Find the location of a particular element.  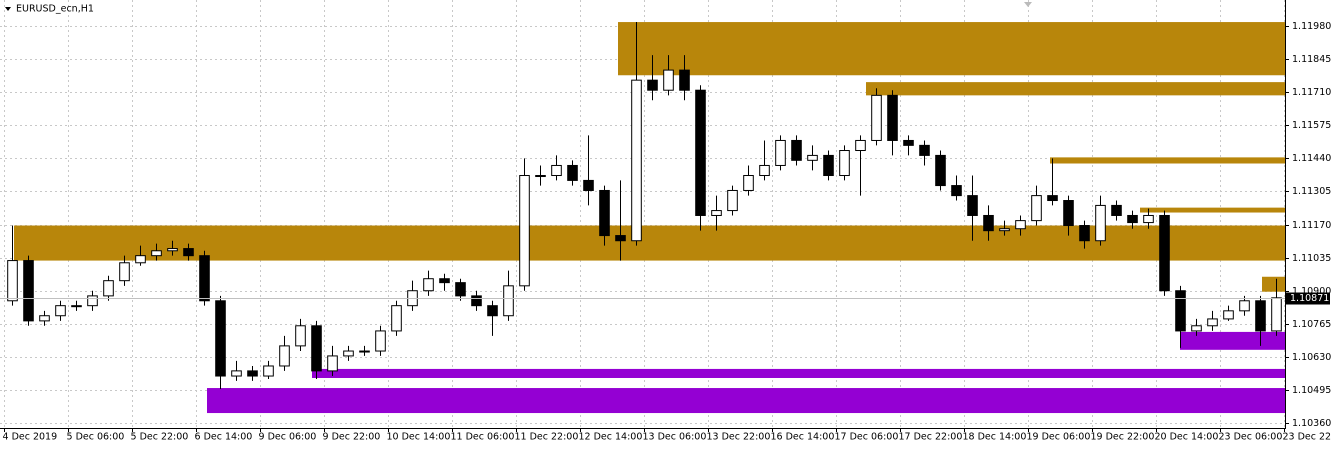

x-tick-label: 23 Dec 22:00 is located at coordinates (1307, 437).